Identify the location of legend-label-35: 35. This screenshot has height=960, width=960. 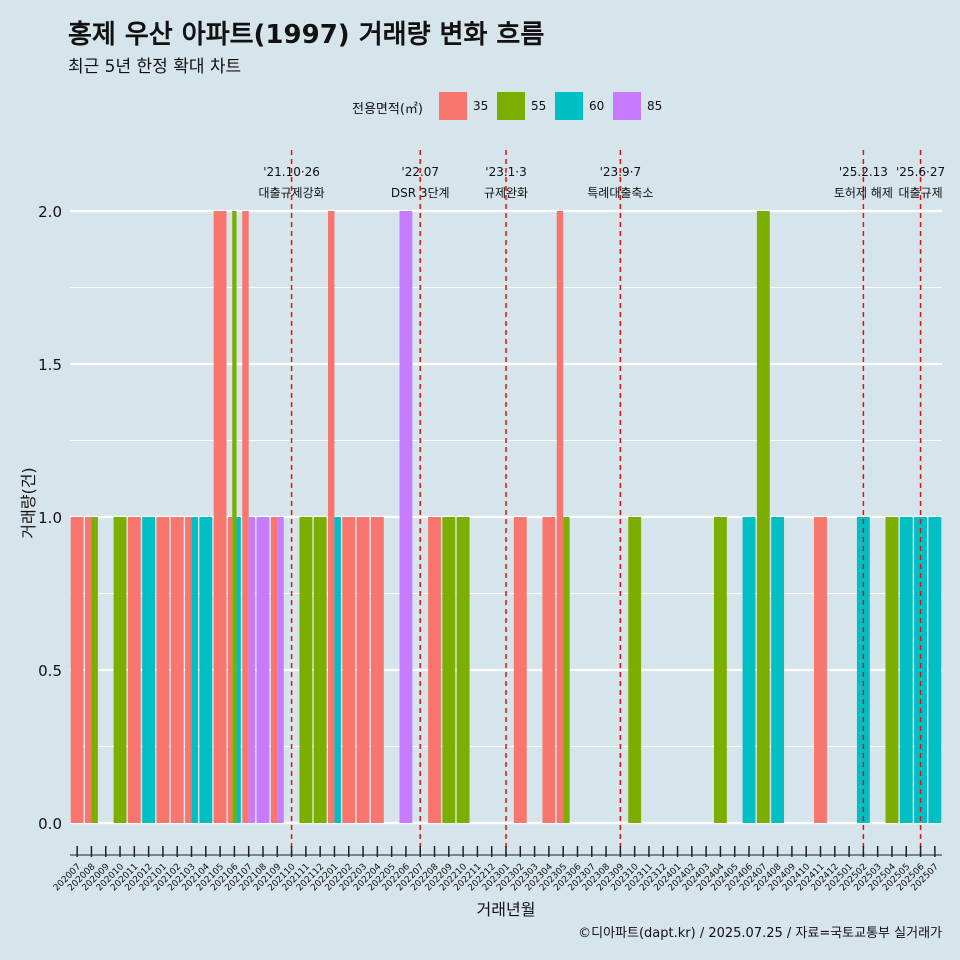
(481, 106).